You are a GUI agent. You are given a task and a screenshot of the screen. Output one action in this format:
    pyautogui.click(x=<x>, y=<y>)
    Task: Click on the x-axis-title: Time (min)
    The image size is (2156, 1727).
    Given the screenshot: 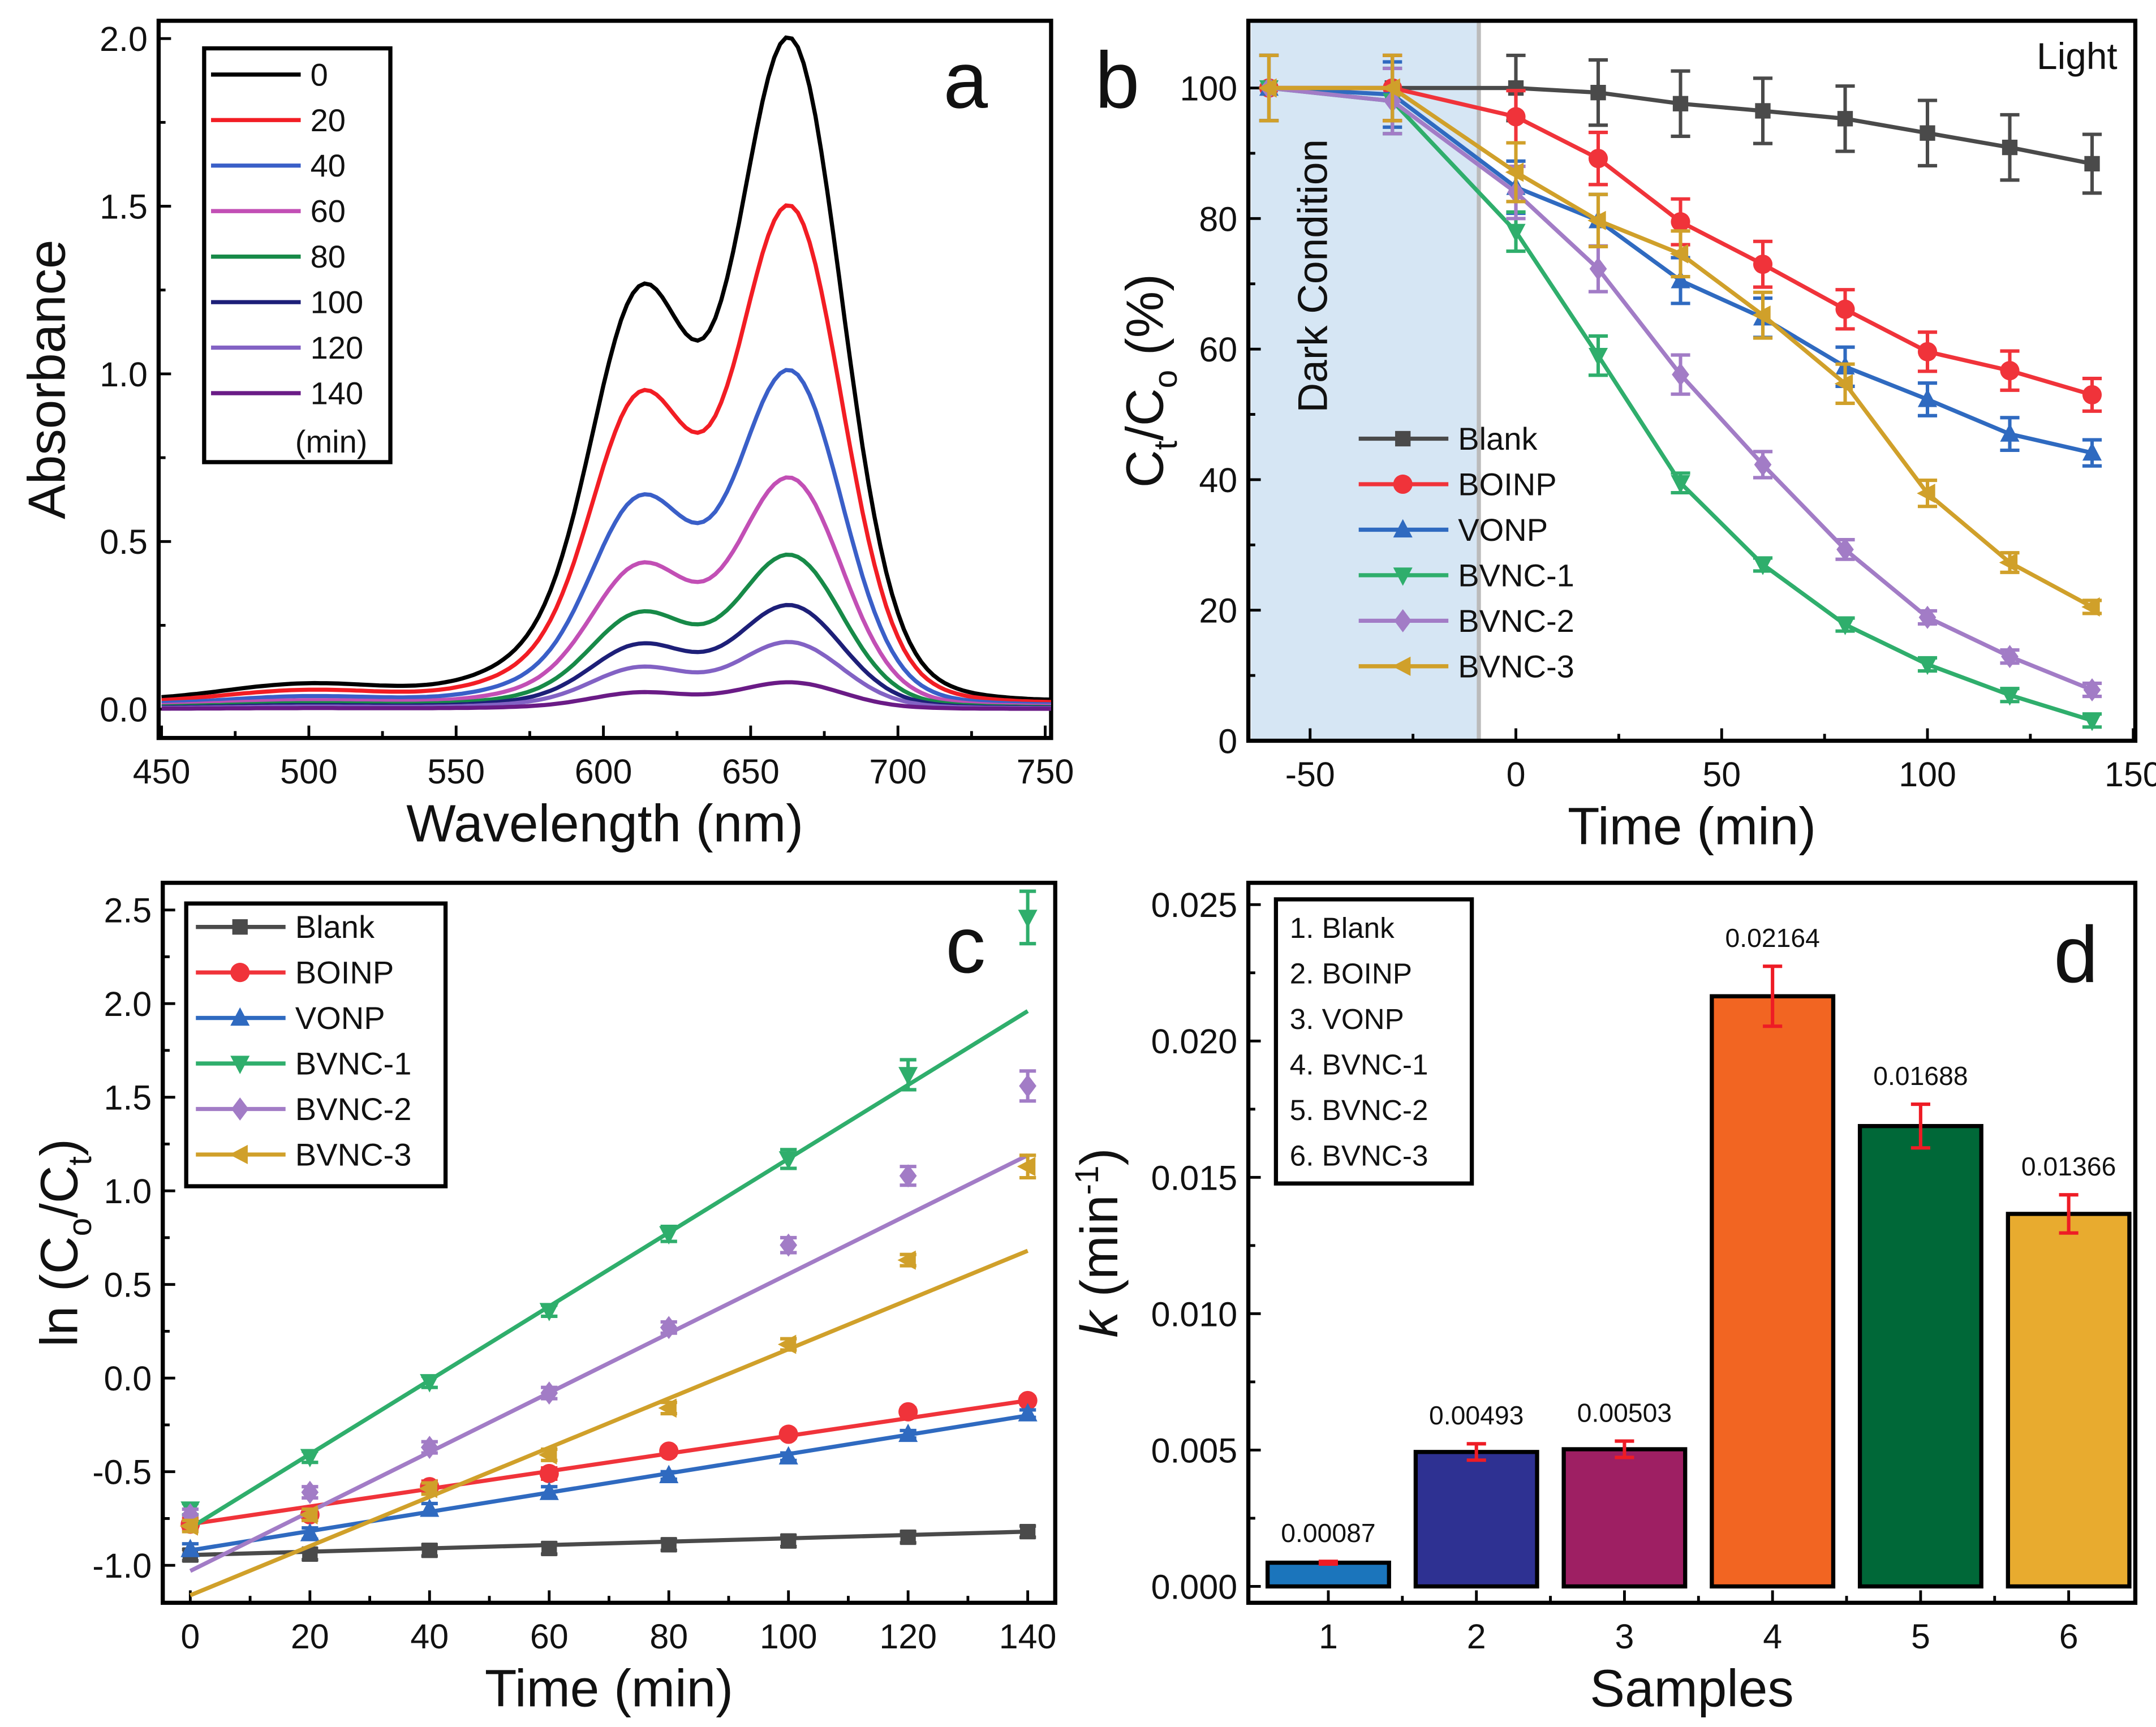 What is the action you would take?
    pyautogui.click(x=609, y=1688)
    